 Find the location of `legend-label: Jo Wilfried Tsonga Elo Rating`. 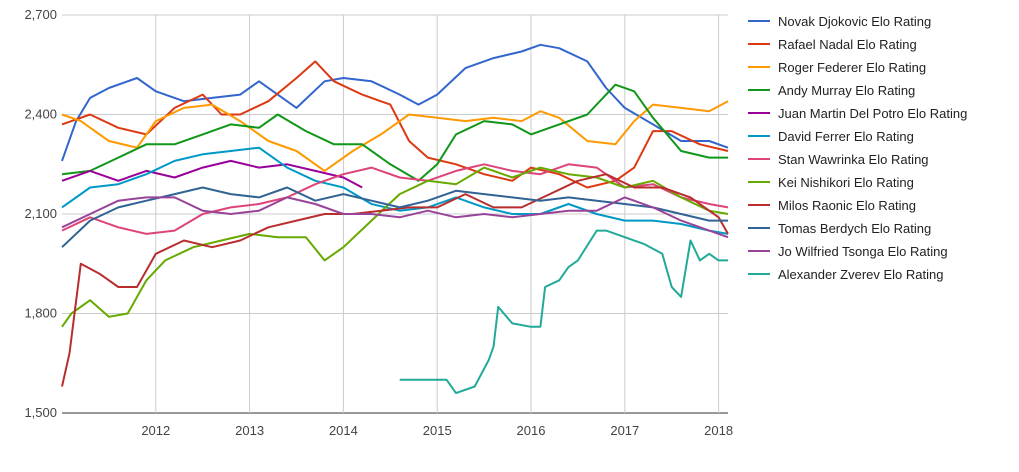

legend-label: Jo Wilfried Tsonga Elo Rating is located at coordinates (863, 251).